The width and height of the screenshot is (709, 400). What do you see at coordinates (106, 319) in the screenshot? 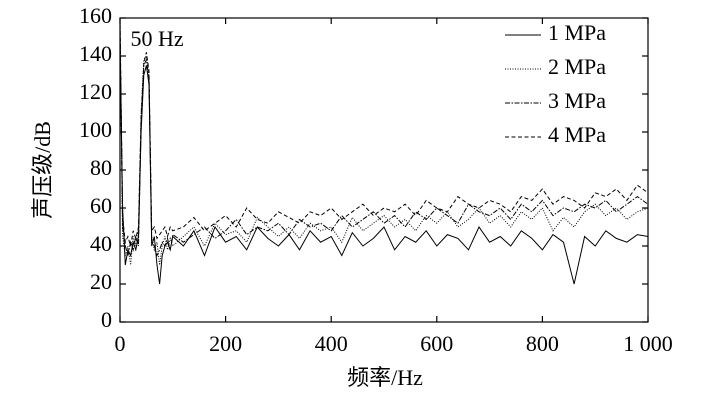
I see `y-tick-label: 0` at bounding box center [106, 319].